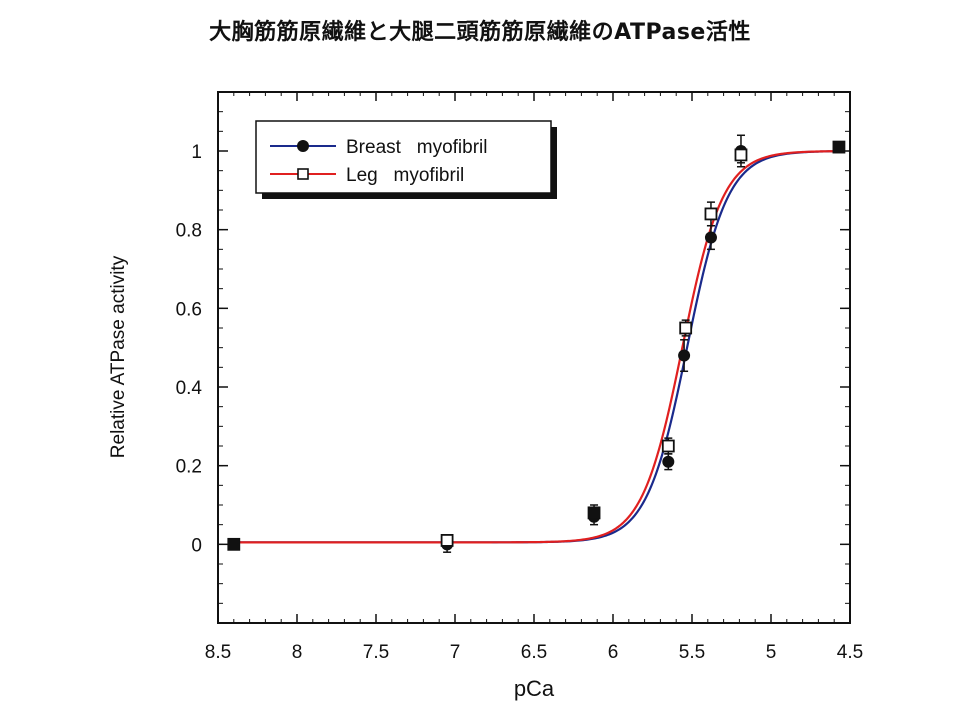  Describe the element at coordinates (189, 309) in the screenshot. I see `y-tick-label: 0.6` at that location.